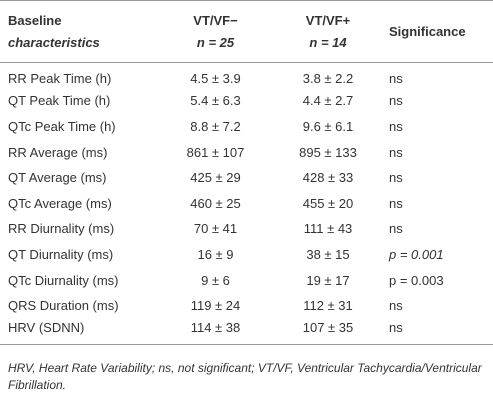  Describe the element at coordinates (328, 280) in the screenshot. I see `table-cell: 19 ± 17` at that location.